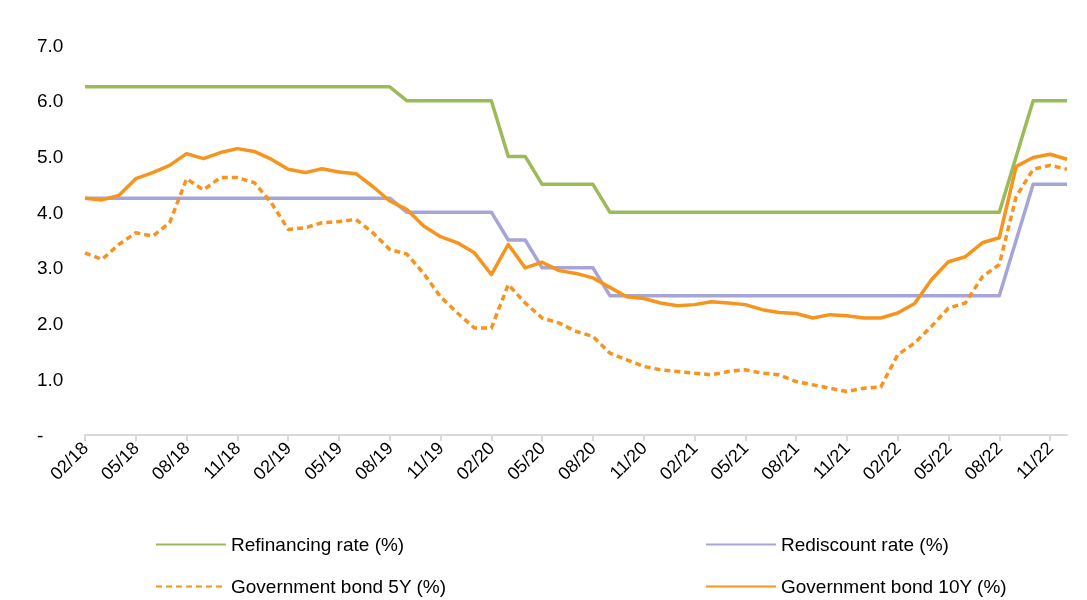 This screenshot has width=1087, height=600. What do you see at coordinates (318, 544) in the screenshot?
I see `legend-label: Refinancing rate (%)` at bounding box center [318, 544].